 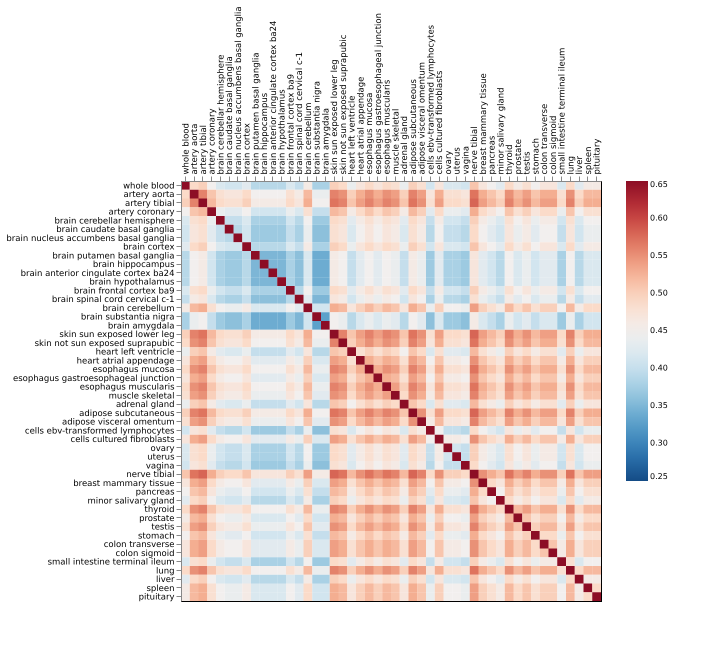 I want to click on y-tick-label: lung, so click(x=165, y=571).